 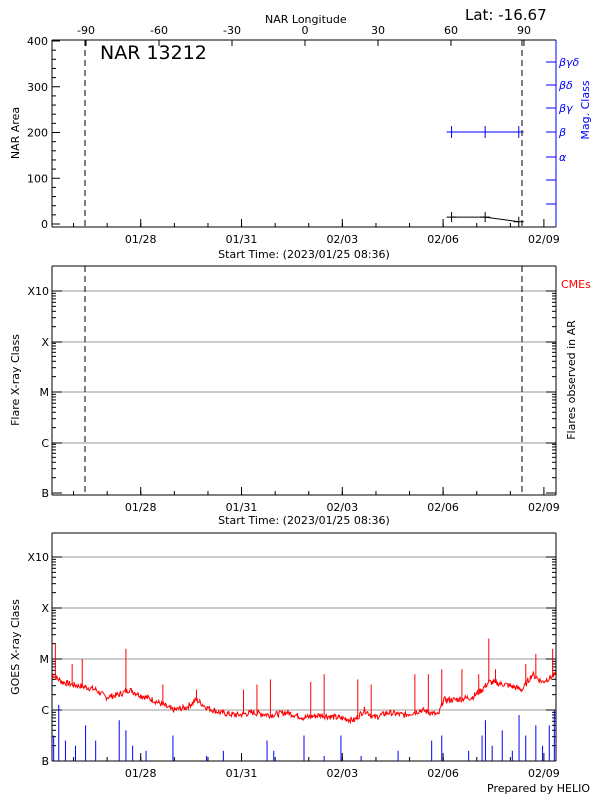 I want to click on credit-label: Prepared by HELIO, so click(x=538, y=788).